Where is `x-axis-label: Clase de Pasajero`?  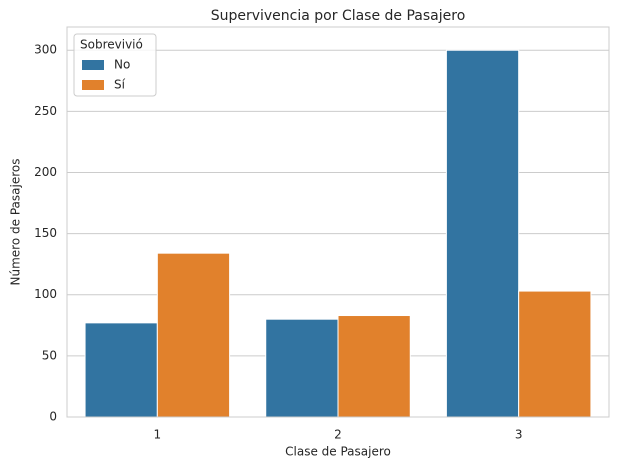
x-axis-label: Clase de Pasajero is located at coordinates (338, 452).